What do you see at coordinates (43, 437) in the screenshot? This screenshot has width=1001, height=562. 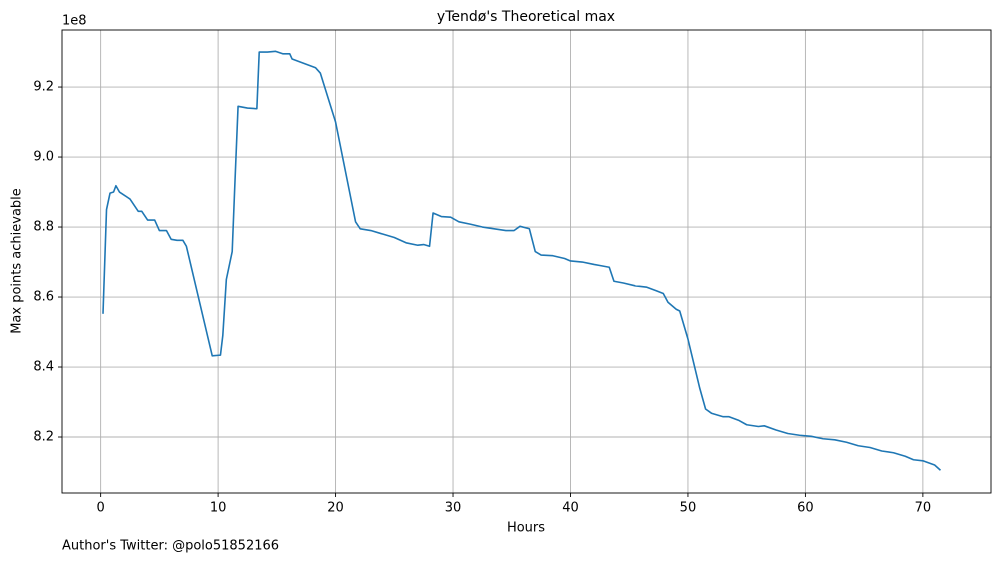 I see `y-tick-label: 8.2` at bounding box center [43, 437].